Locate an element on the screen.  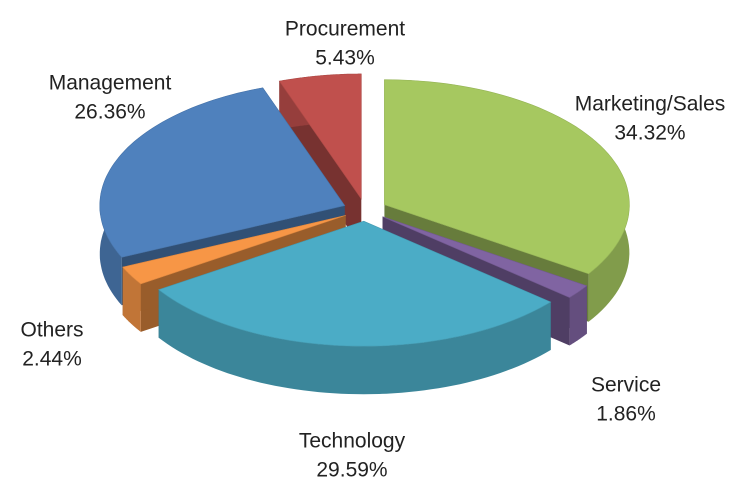
slice-value-label: 2.44% is located at coordinates (52, 359).